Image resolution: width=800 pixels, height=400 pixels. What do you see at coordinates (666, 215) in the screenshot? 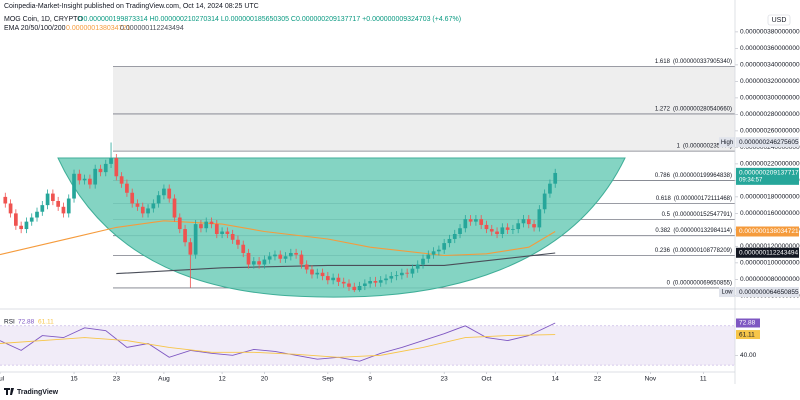
I see `fib-level-label: 0.5` at bounding box center [666, 215].